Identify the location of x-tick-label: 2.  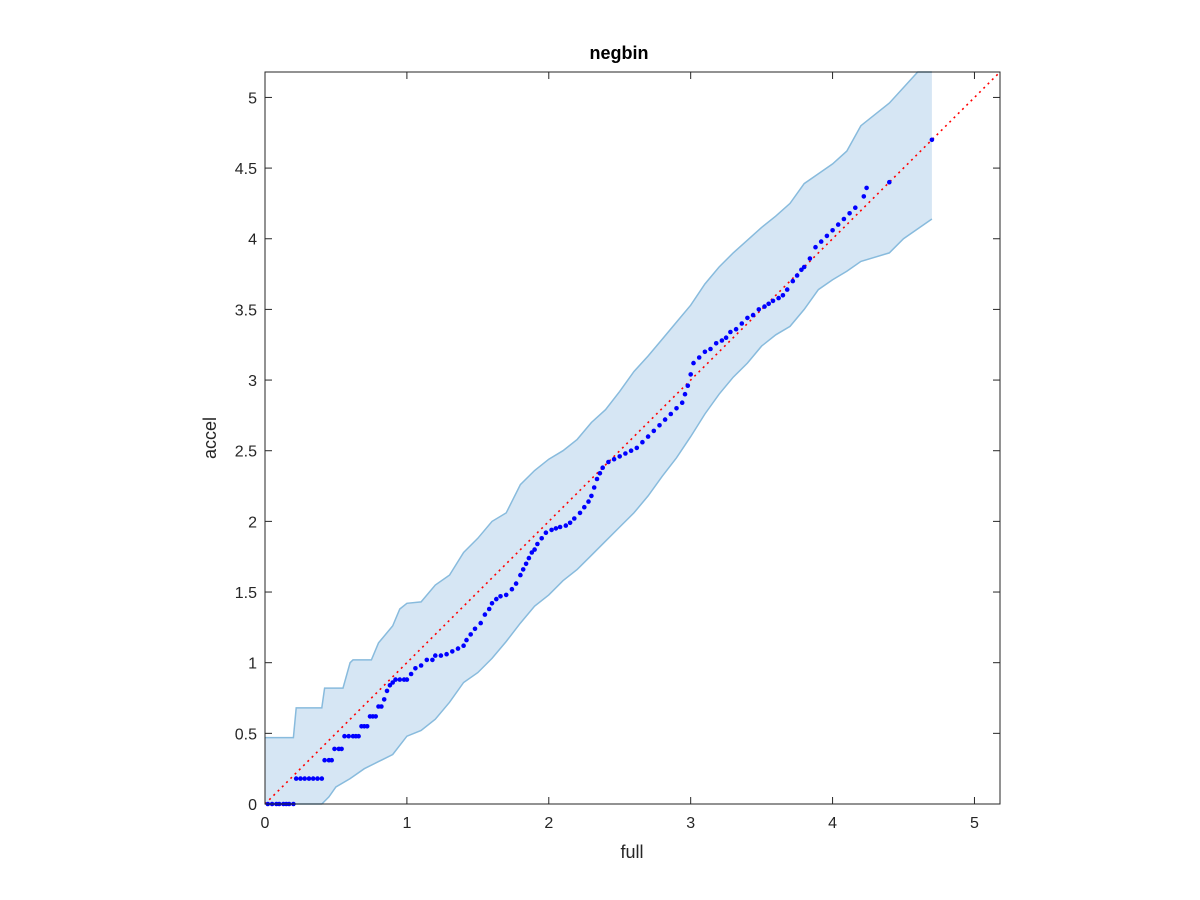
(548, 823).